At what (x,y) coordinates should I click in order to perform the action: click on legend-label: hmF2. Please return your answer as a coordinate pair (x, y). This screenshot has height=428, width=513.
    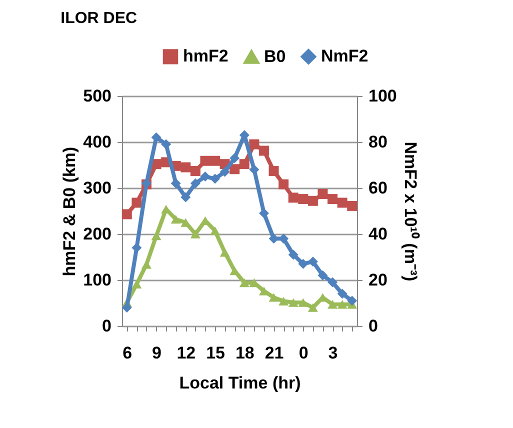
    Looking at the image, I should click on (205, 56).